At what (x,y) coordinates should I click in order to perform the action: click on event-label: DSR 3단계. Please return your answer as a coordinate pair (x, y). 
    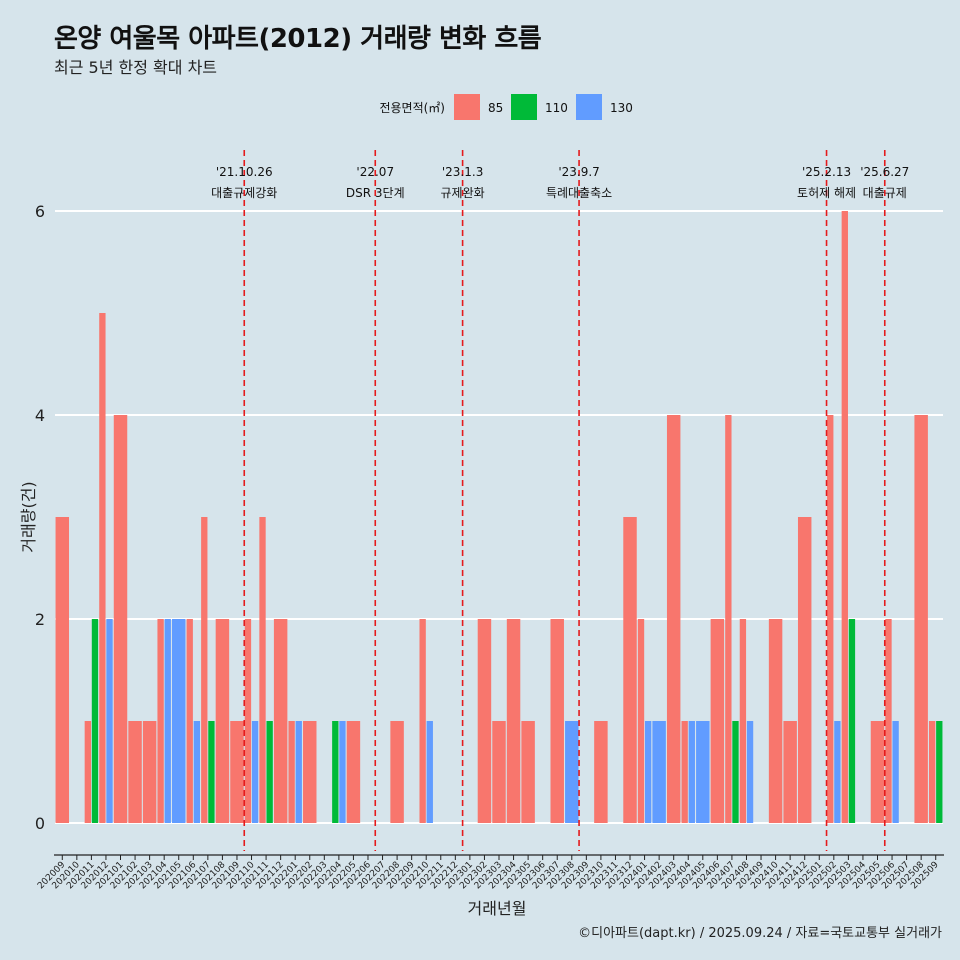
    Looking at the image, I should click on (375, 193).